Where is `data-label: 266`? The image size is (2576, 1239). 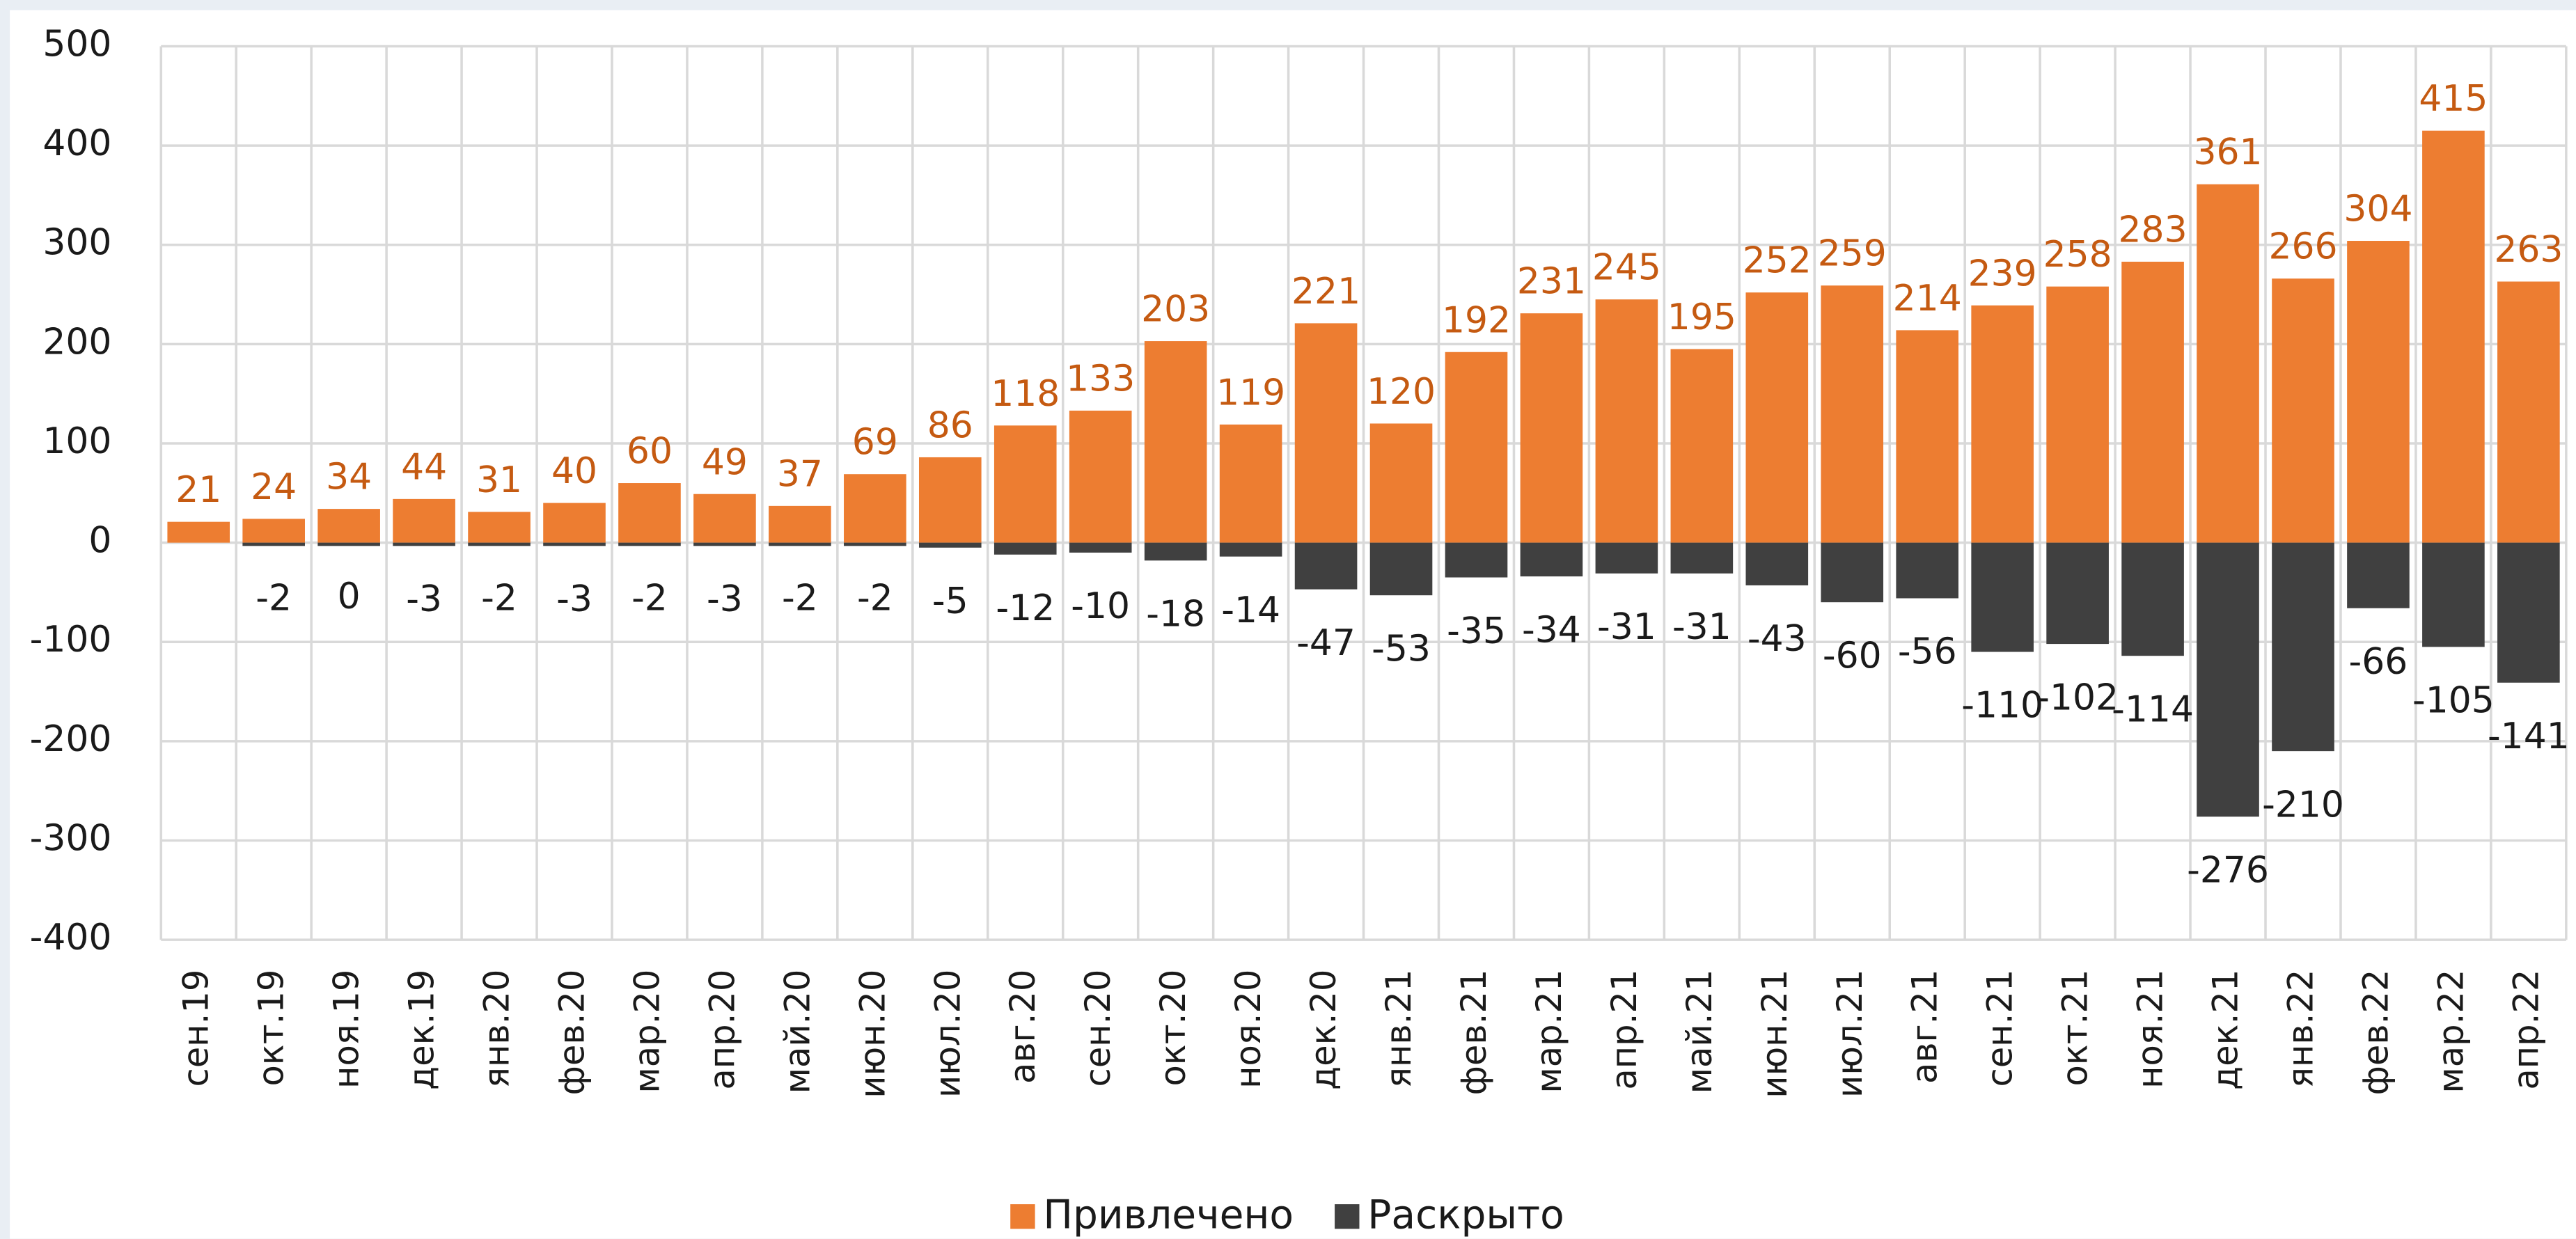 data-label: 266 is located at coordinates (2302, 247).